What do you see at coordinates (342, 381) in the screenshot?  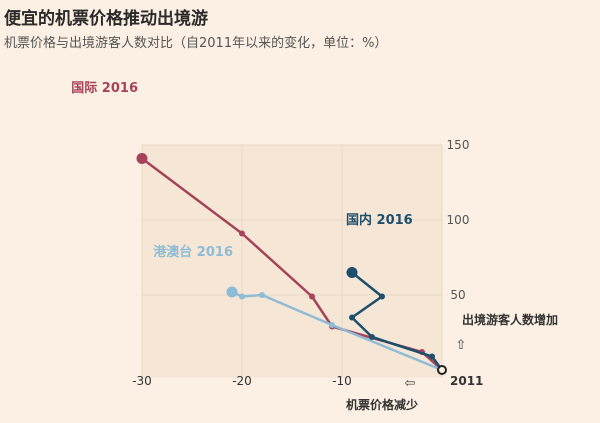 I see `x-tick-label: -10` at bounding box center [342, 381].